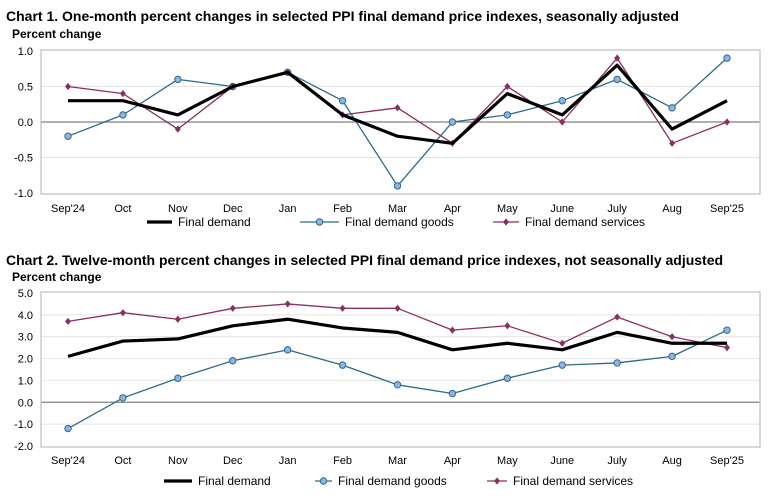  Describe the element at coordinates (25, 360) in the screenshot. I see `y-tick-label: 2.0` at that location.